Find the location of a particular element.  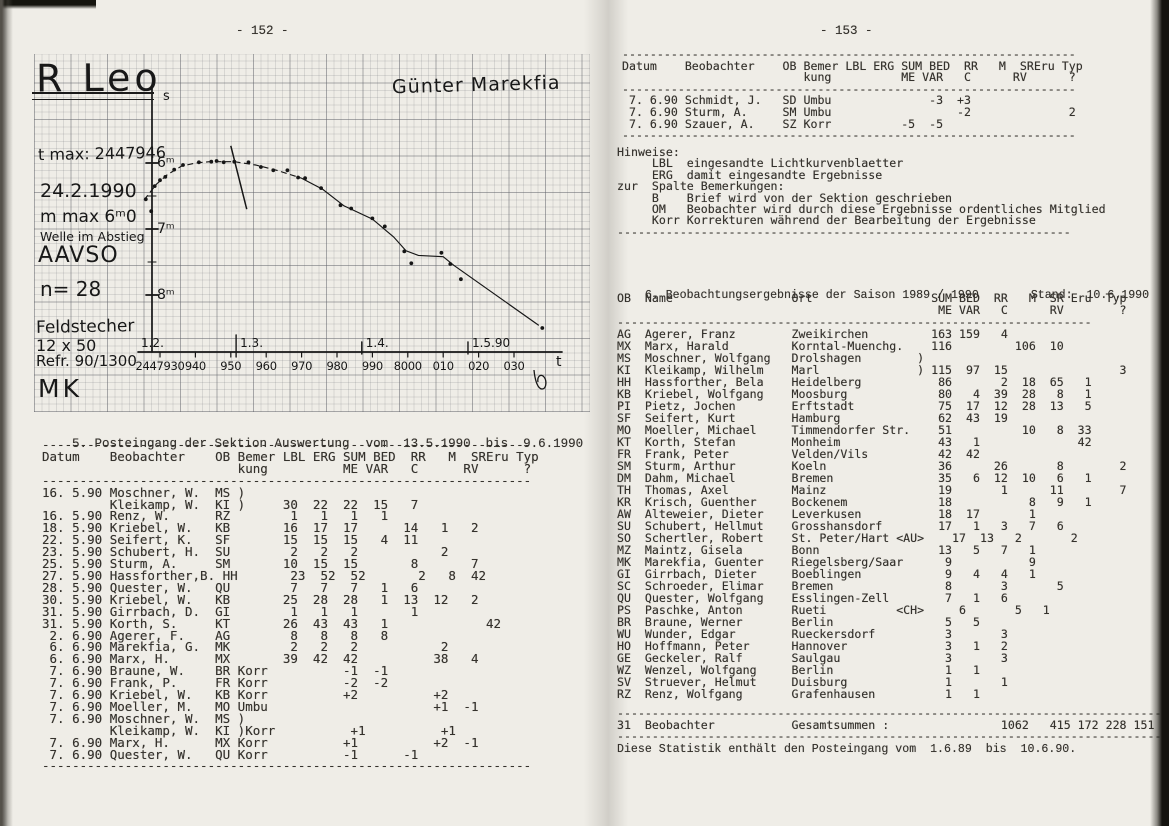

page-number-left: - 152 - is located at coordinates (262, 31).